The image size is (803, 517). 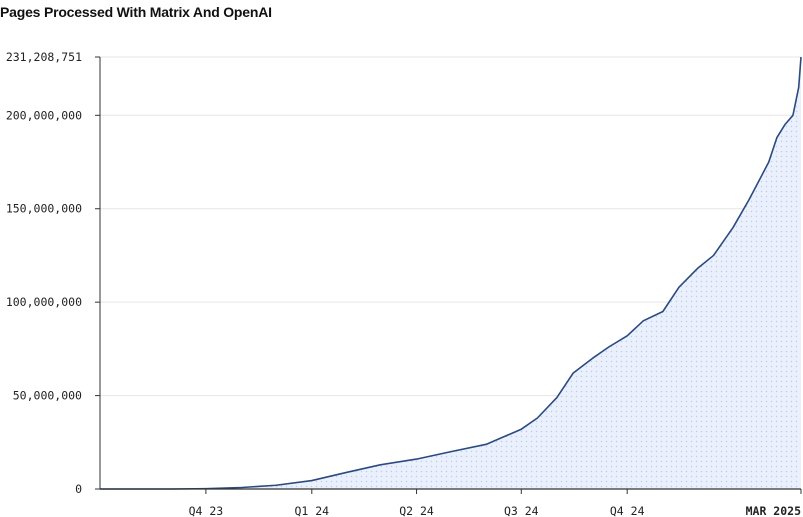 I want to click on x-tick-label: Q1 24, so click(x=311, y=510).